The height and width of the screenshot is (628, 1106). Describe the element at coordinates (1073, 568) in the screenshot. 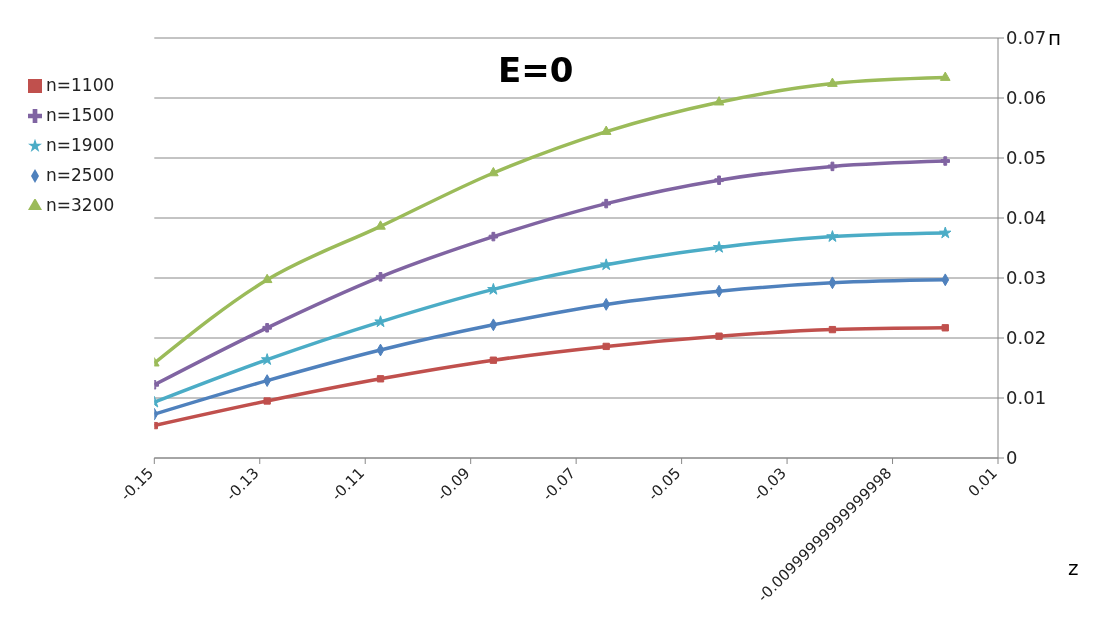

I see `x-axis-title: z` at that location.